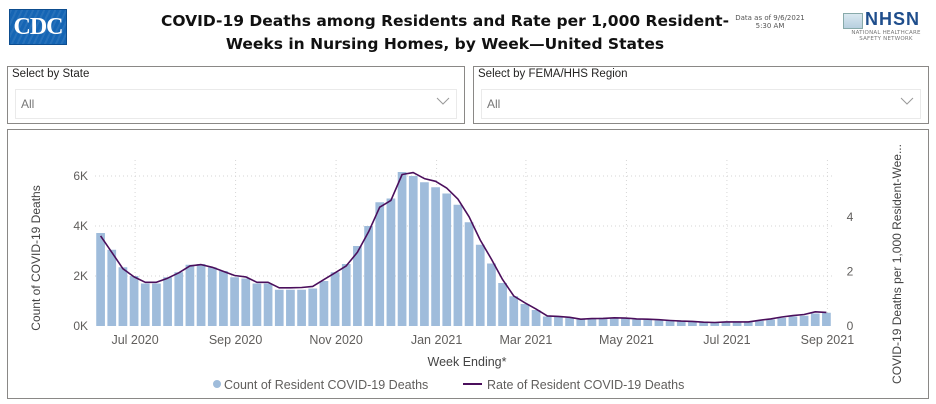 The width and height of the screenshot is (936, 404). I want to click on x-tick-label: Sep 2020, so click(236, 340).